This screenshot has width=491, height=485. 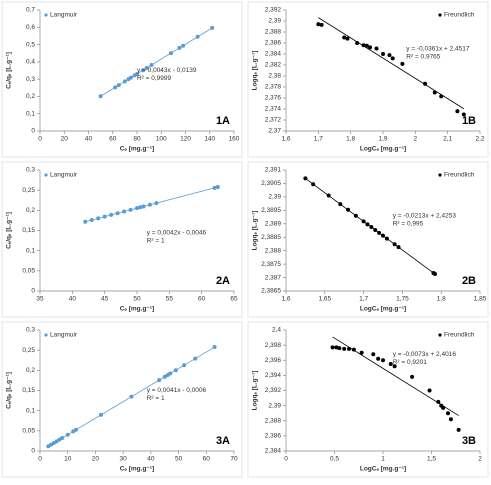 What do you see at coordinates (33, 291) in the screenshot?
I see `y-tick-label: 0` at bounding box center [33, 291].